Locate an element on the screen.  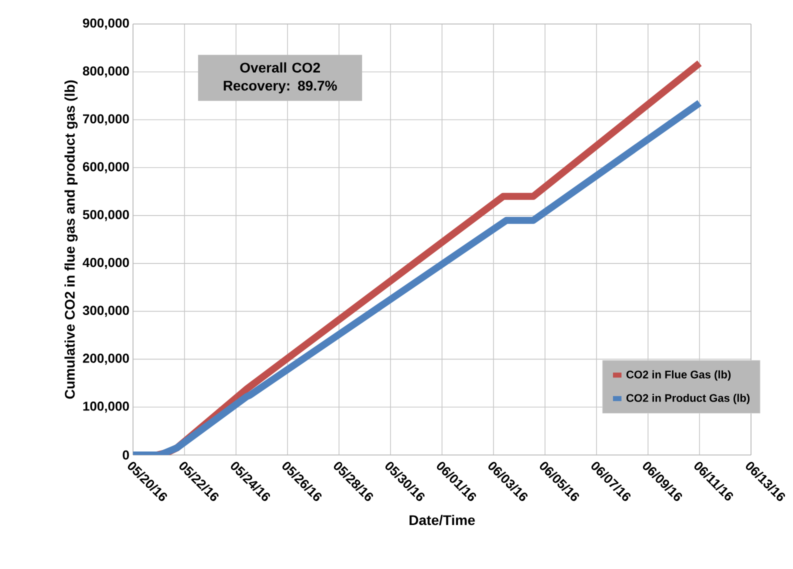
y-tick-label: 600,000 is located at coordinates (105, 168).